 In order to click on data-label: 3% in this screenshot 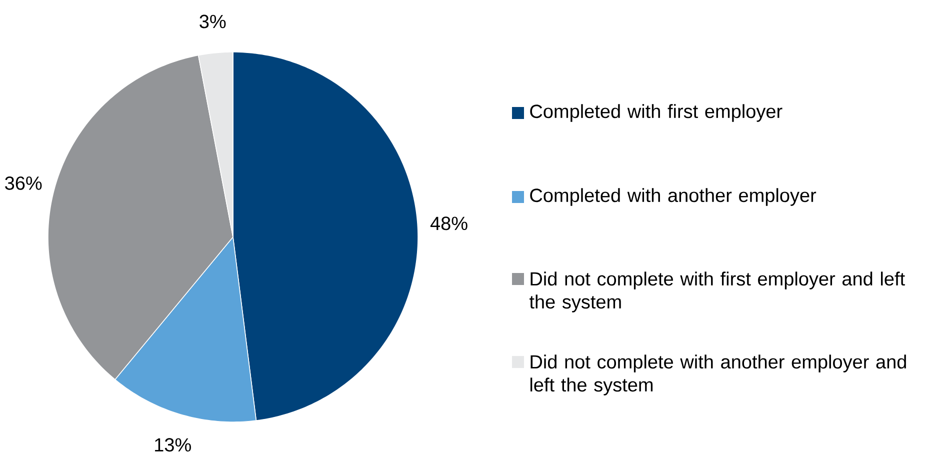, I will do `click(213, 21)`.